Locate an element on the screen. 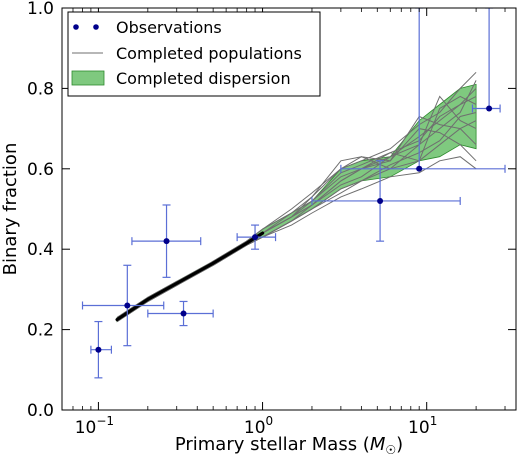  mean-line is located at coordinates (190, 276).